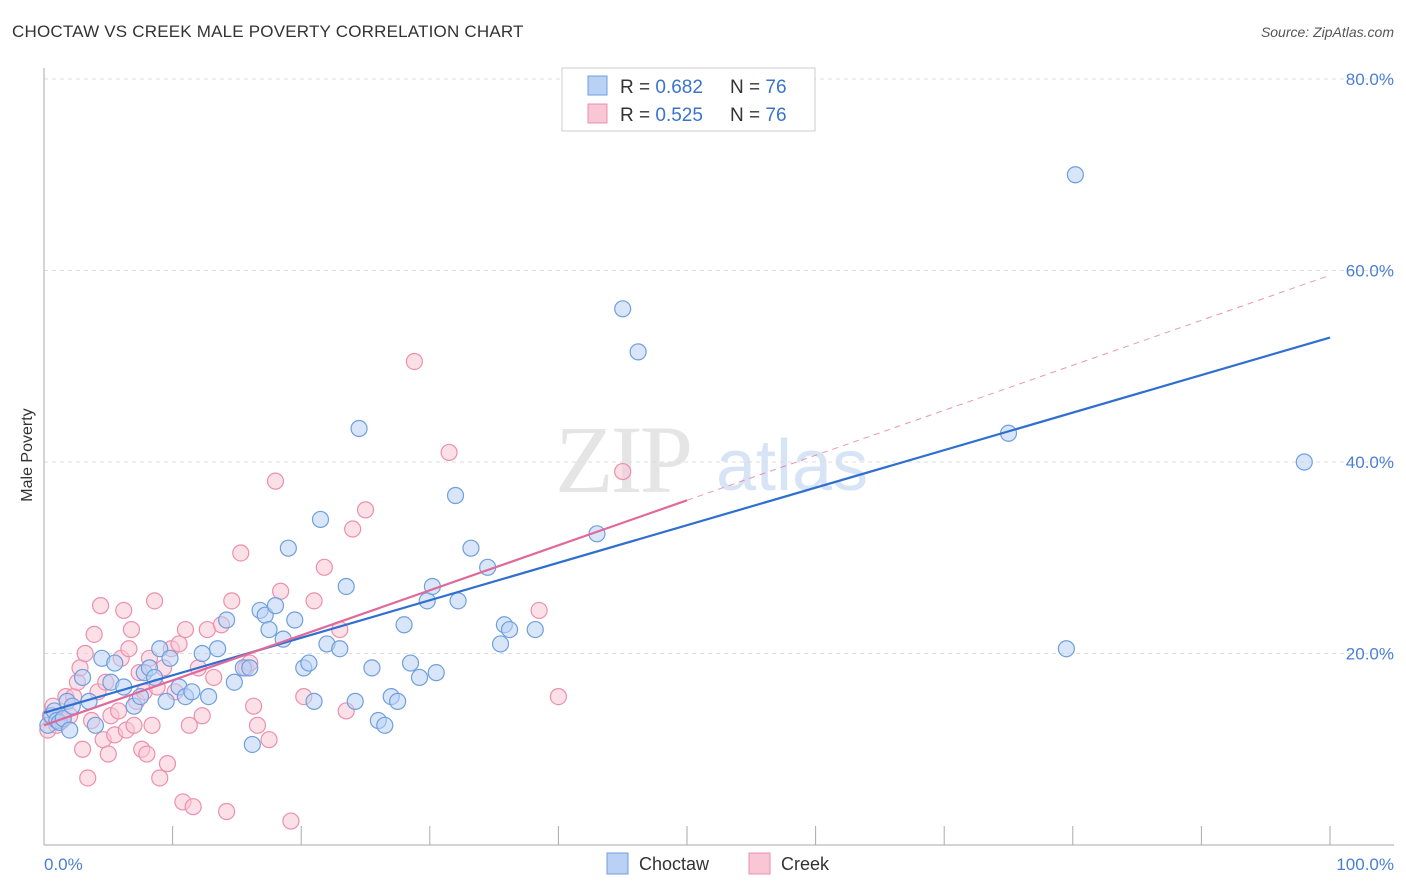  I want to click on svg-text: R = 0.682, so click(661, 87).